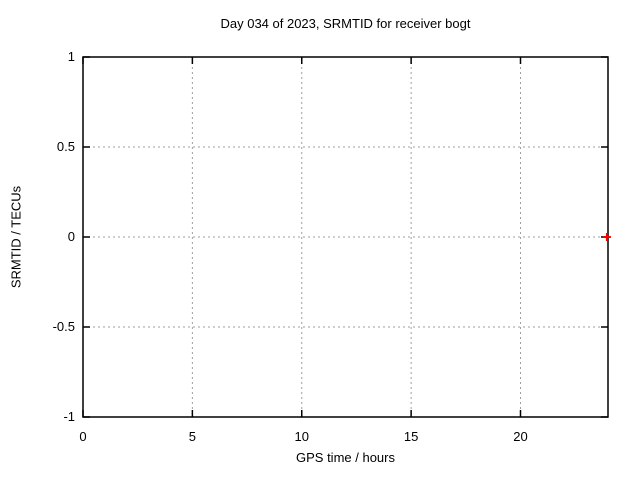 The height and width of the screenshot is (480, 640). I want to click on data-points, so click(606, 237).